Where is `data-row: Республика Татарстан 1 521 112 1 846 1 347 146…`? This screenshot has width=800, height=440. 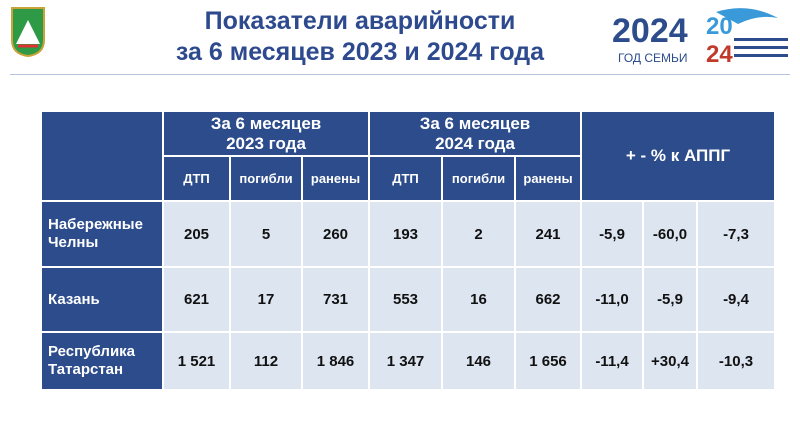
data-row: Республика Татарстан 1 521 112 1 846 1 347 146… is located at coordinates (408, 361).